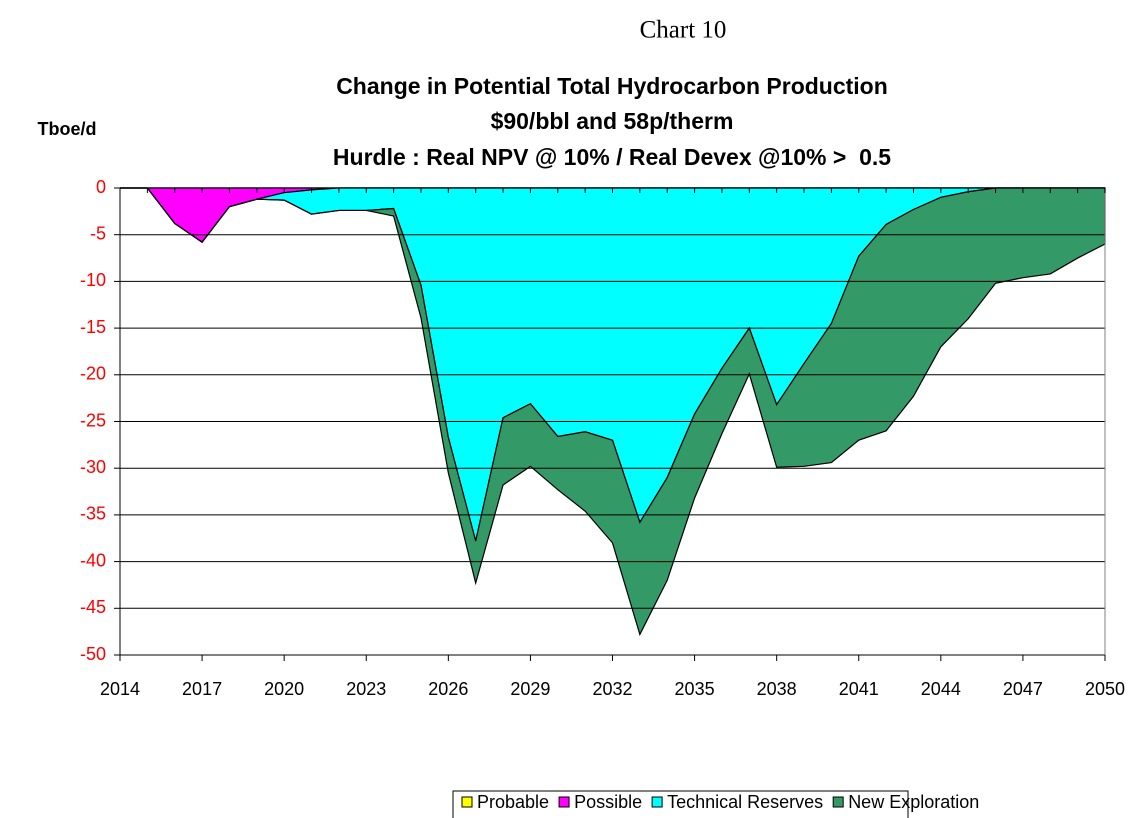 This screenshot has width=1137, height=818. Describe the element at coordinates (859, 689) in the screenshot. I see `x-tick-label: 2041` at that location.